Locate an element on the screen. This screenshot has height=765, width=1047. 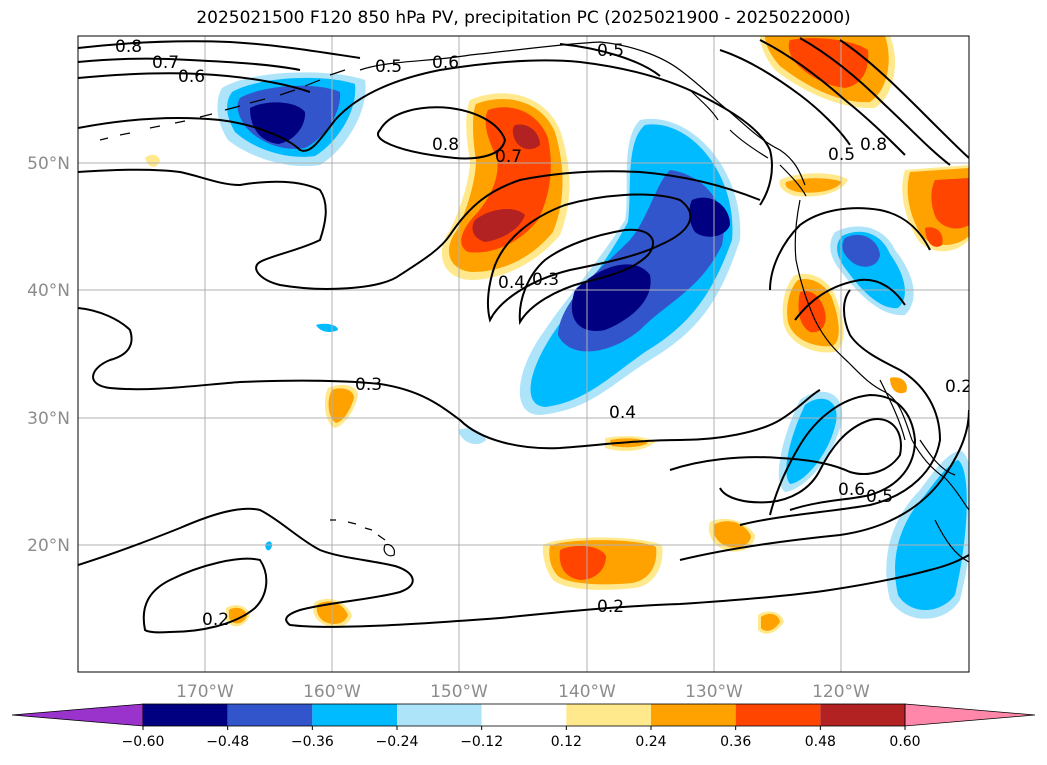
lon-tick-label: 150°W is located at coordinates (459, 692).